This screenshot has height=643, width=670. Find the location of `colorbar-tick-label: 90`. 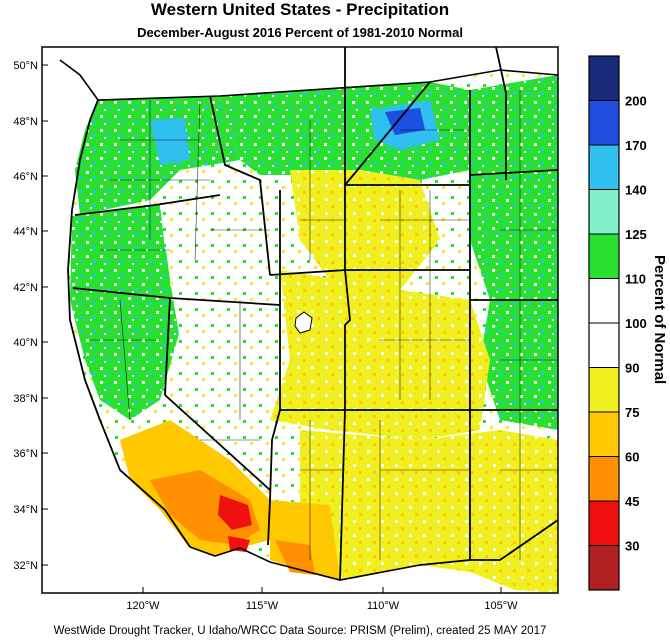

colorbar-tick-label: 90 is located at coordinates (632, 368).